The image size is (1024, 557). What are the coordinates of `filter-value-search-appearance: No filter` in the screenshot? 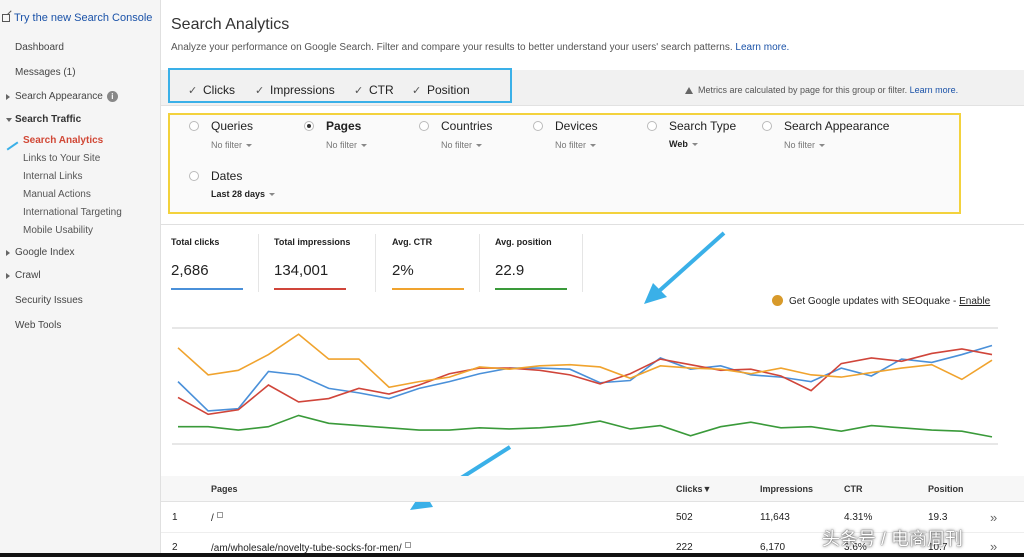 It's located at (805, 145).